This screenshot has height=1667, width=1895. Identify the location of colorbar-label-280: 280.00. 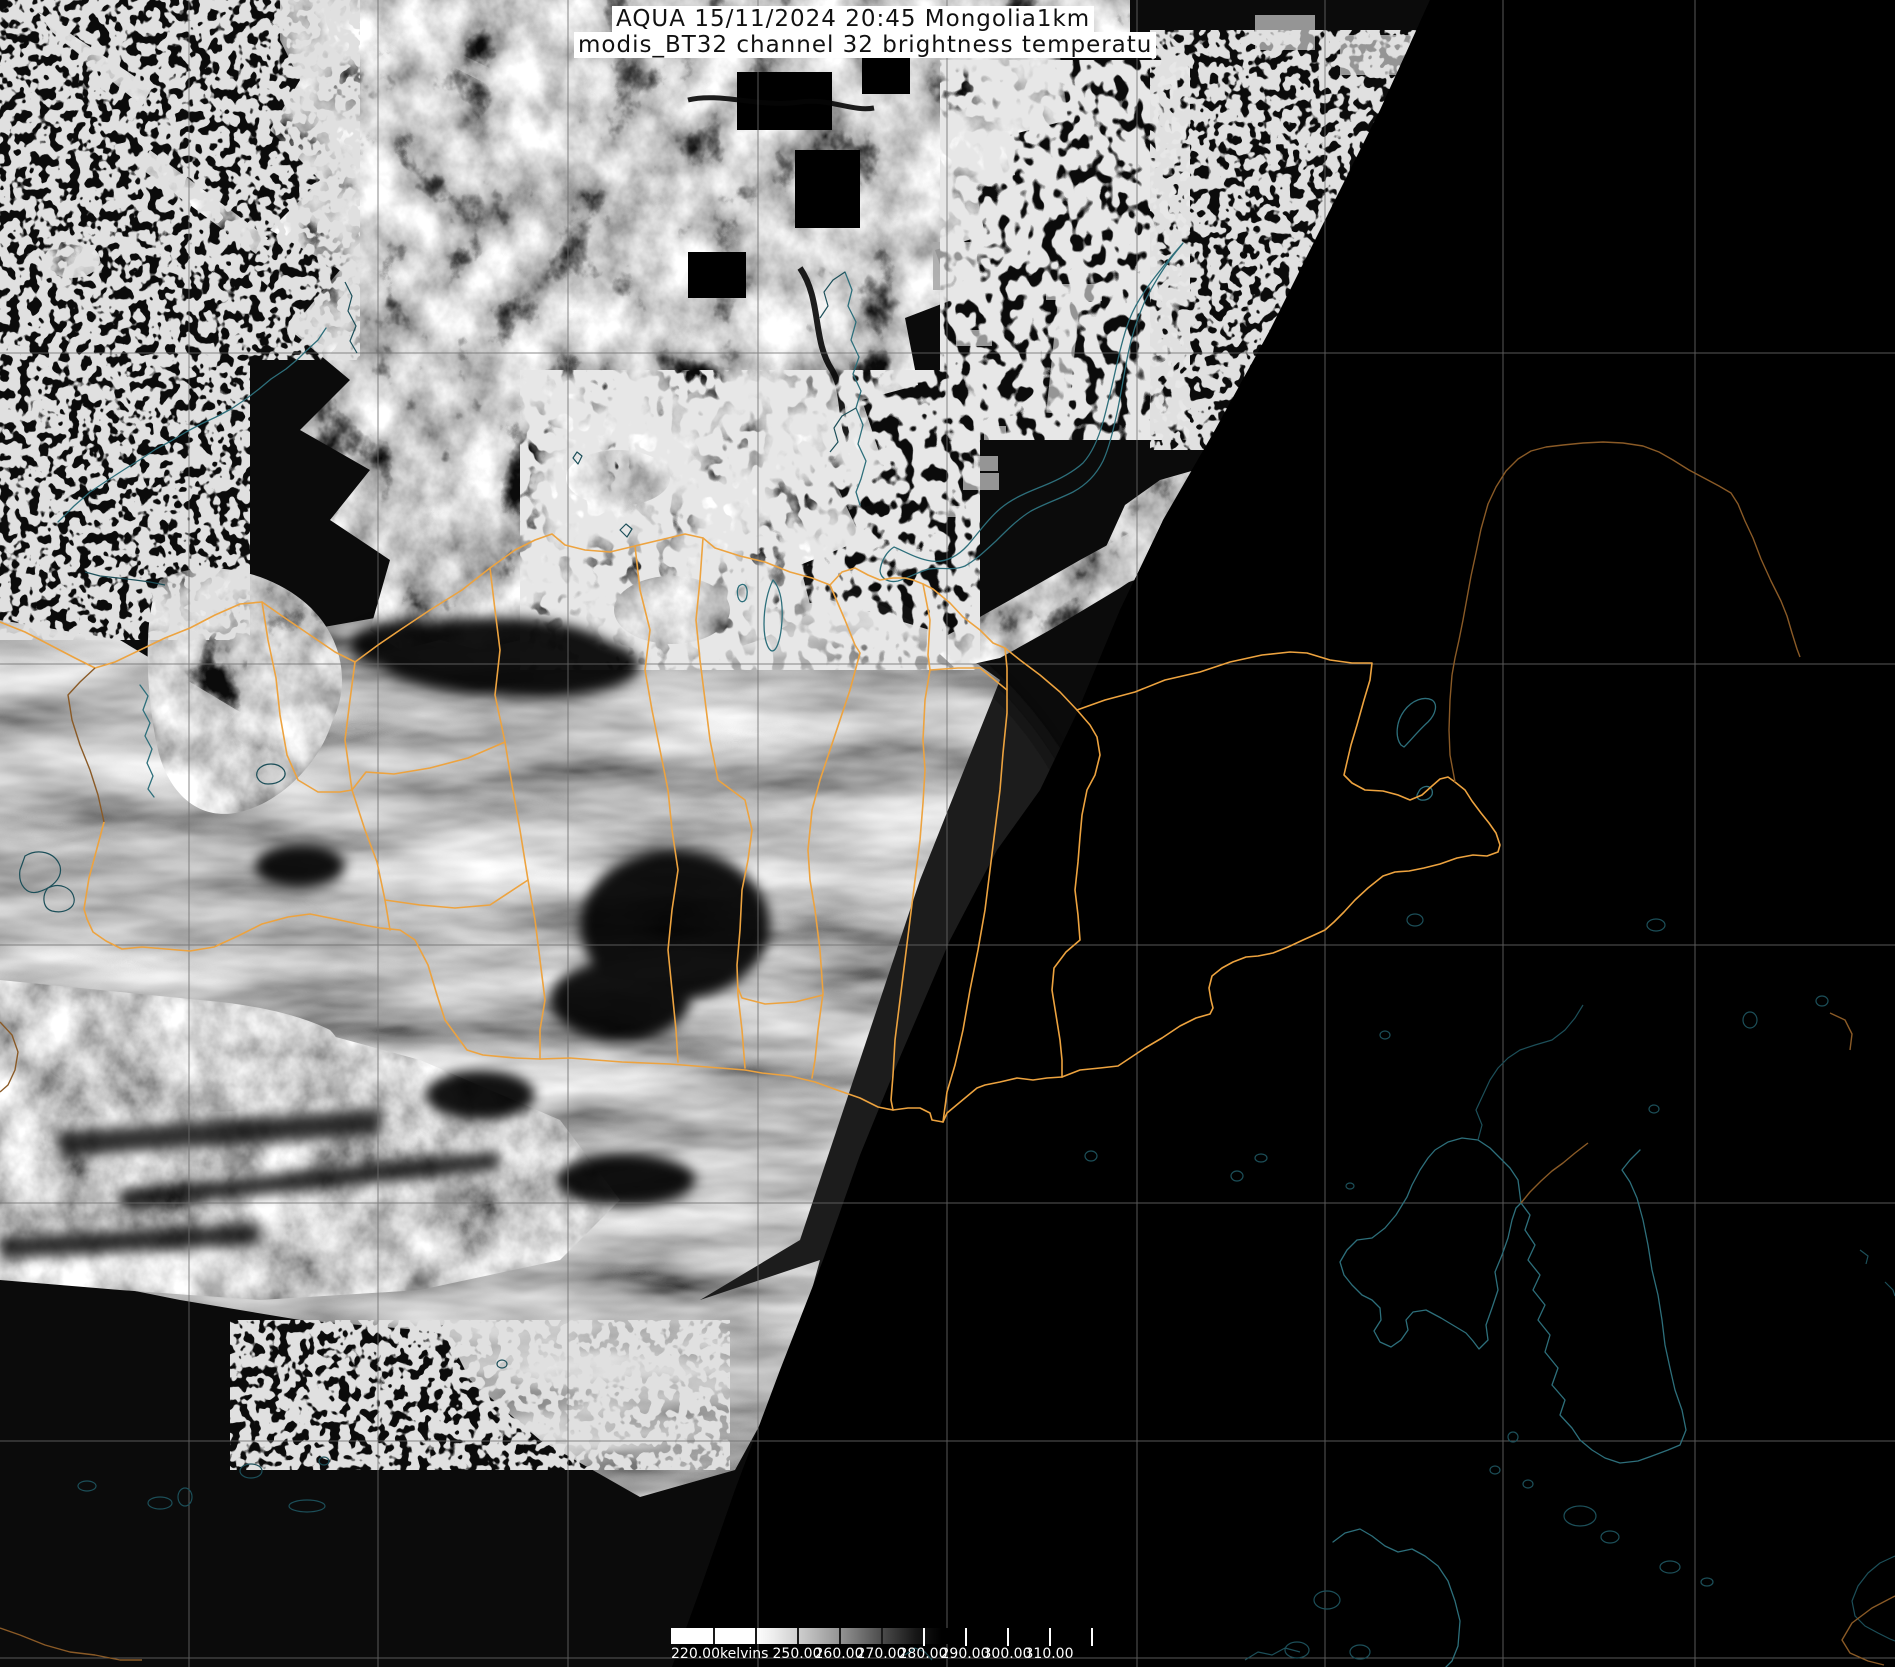
(923, 1654).